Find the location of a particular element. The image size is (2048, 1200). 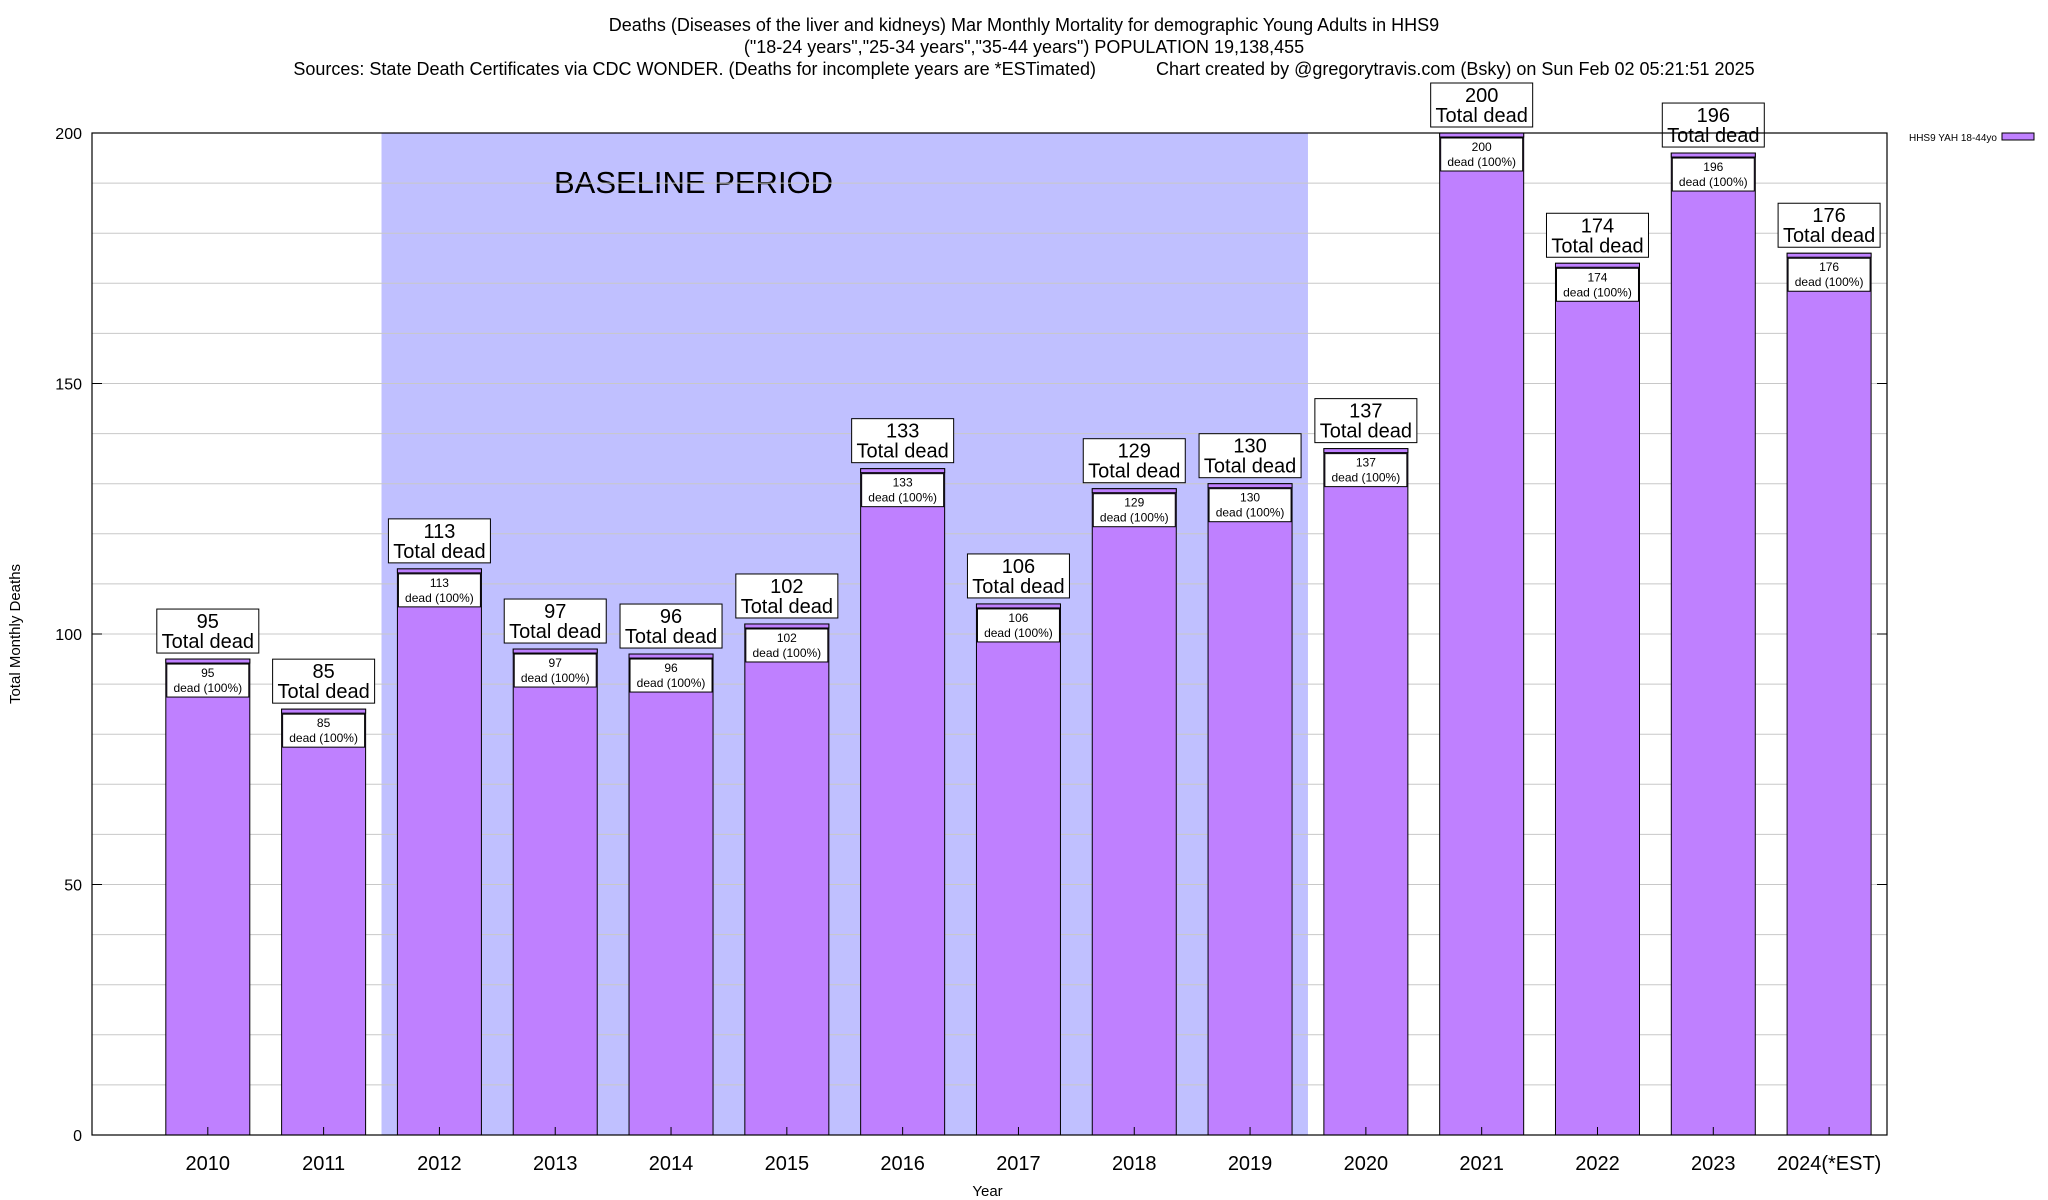

bar-2019 is located at coordinates (1250, 809).